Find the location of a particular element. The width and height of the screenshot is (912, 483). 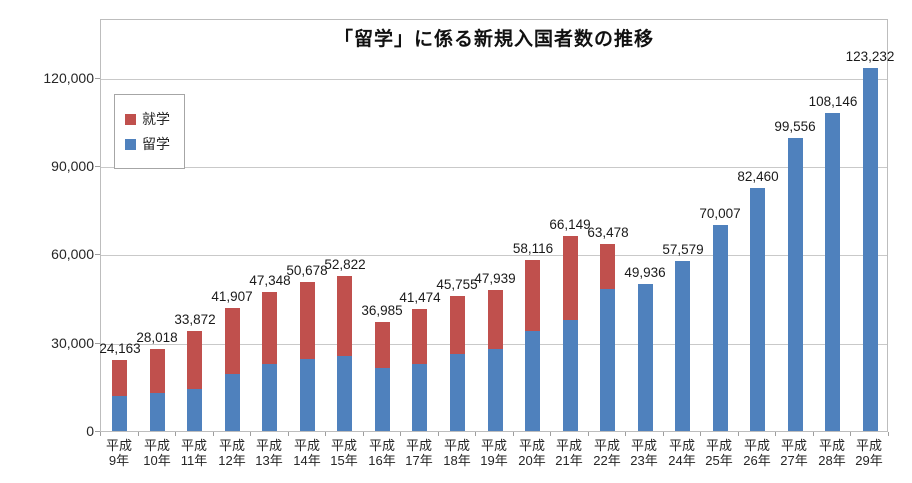

x-label-year: 9年 is located at coordinates (119, 460).